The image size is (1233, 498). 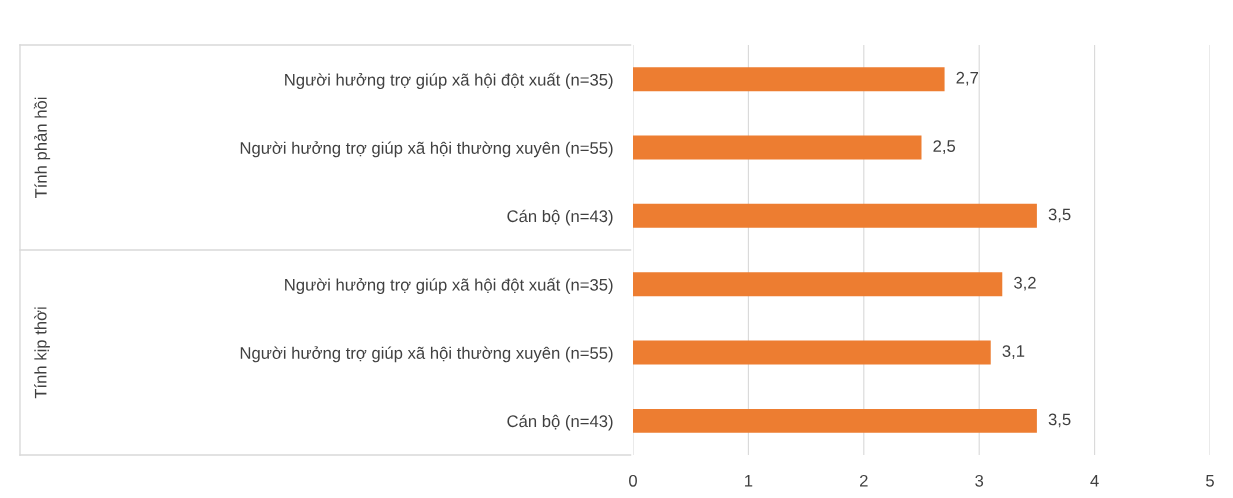 I want to click on data-label: 3,2, so click(x=1025, y=283).